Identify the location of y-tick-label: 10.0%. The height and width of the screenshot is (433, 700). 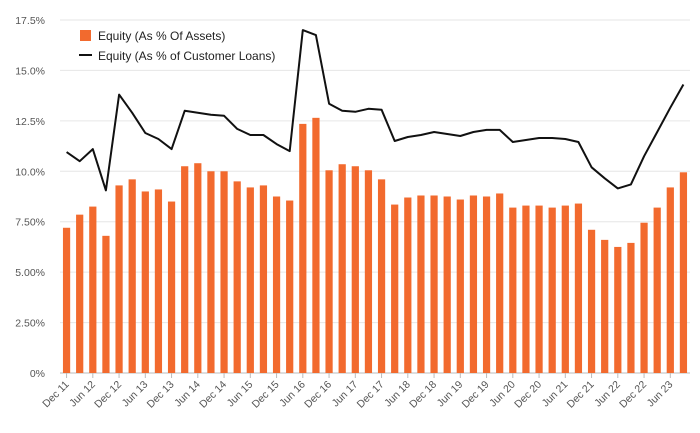
(30, 172).